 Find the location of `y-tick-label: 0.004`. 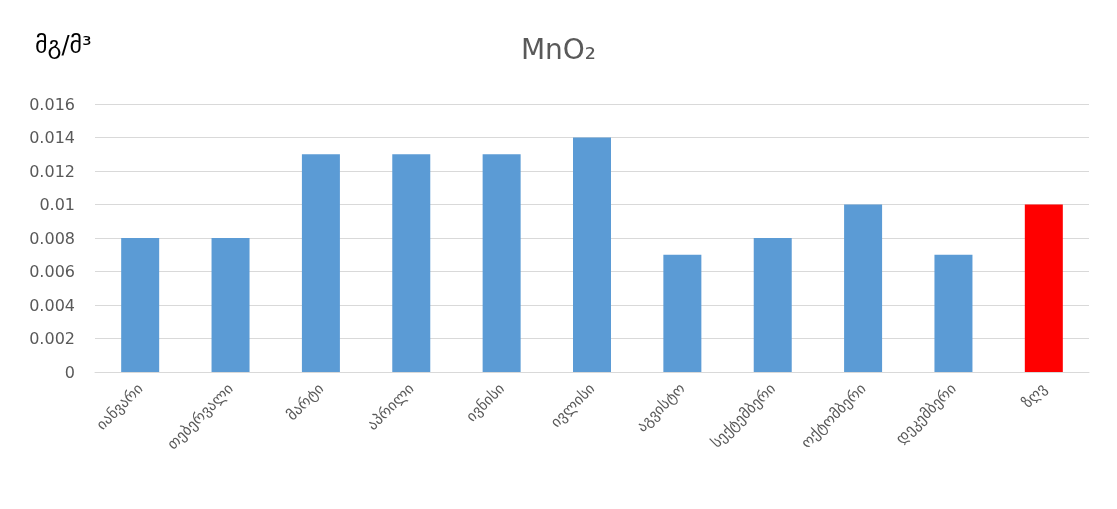

y-tick-label: 0.004 is located at coordinates (52, 305).